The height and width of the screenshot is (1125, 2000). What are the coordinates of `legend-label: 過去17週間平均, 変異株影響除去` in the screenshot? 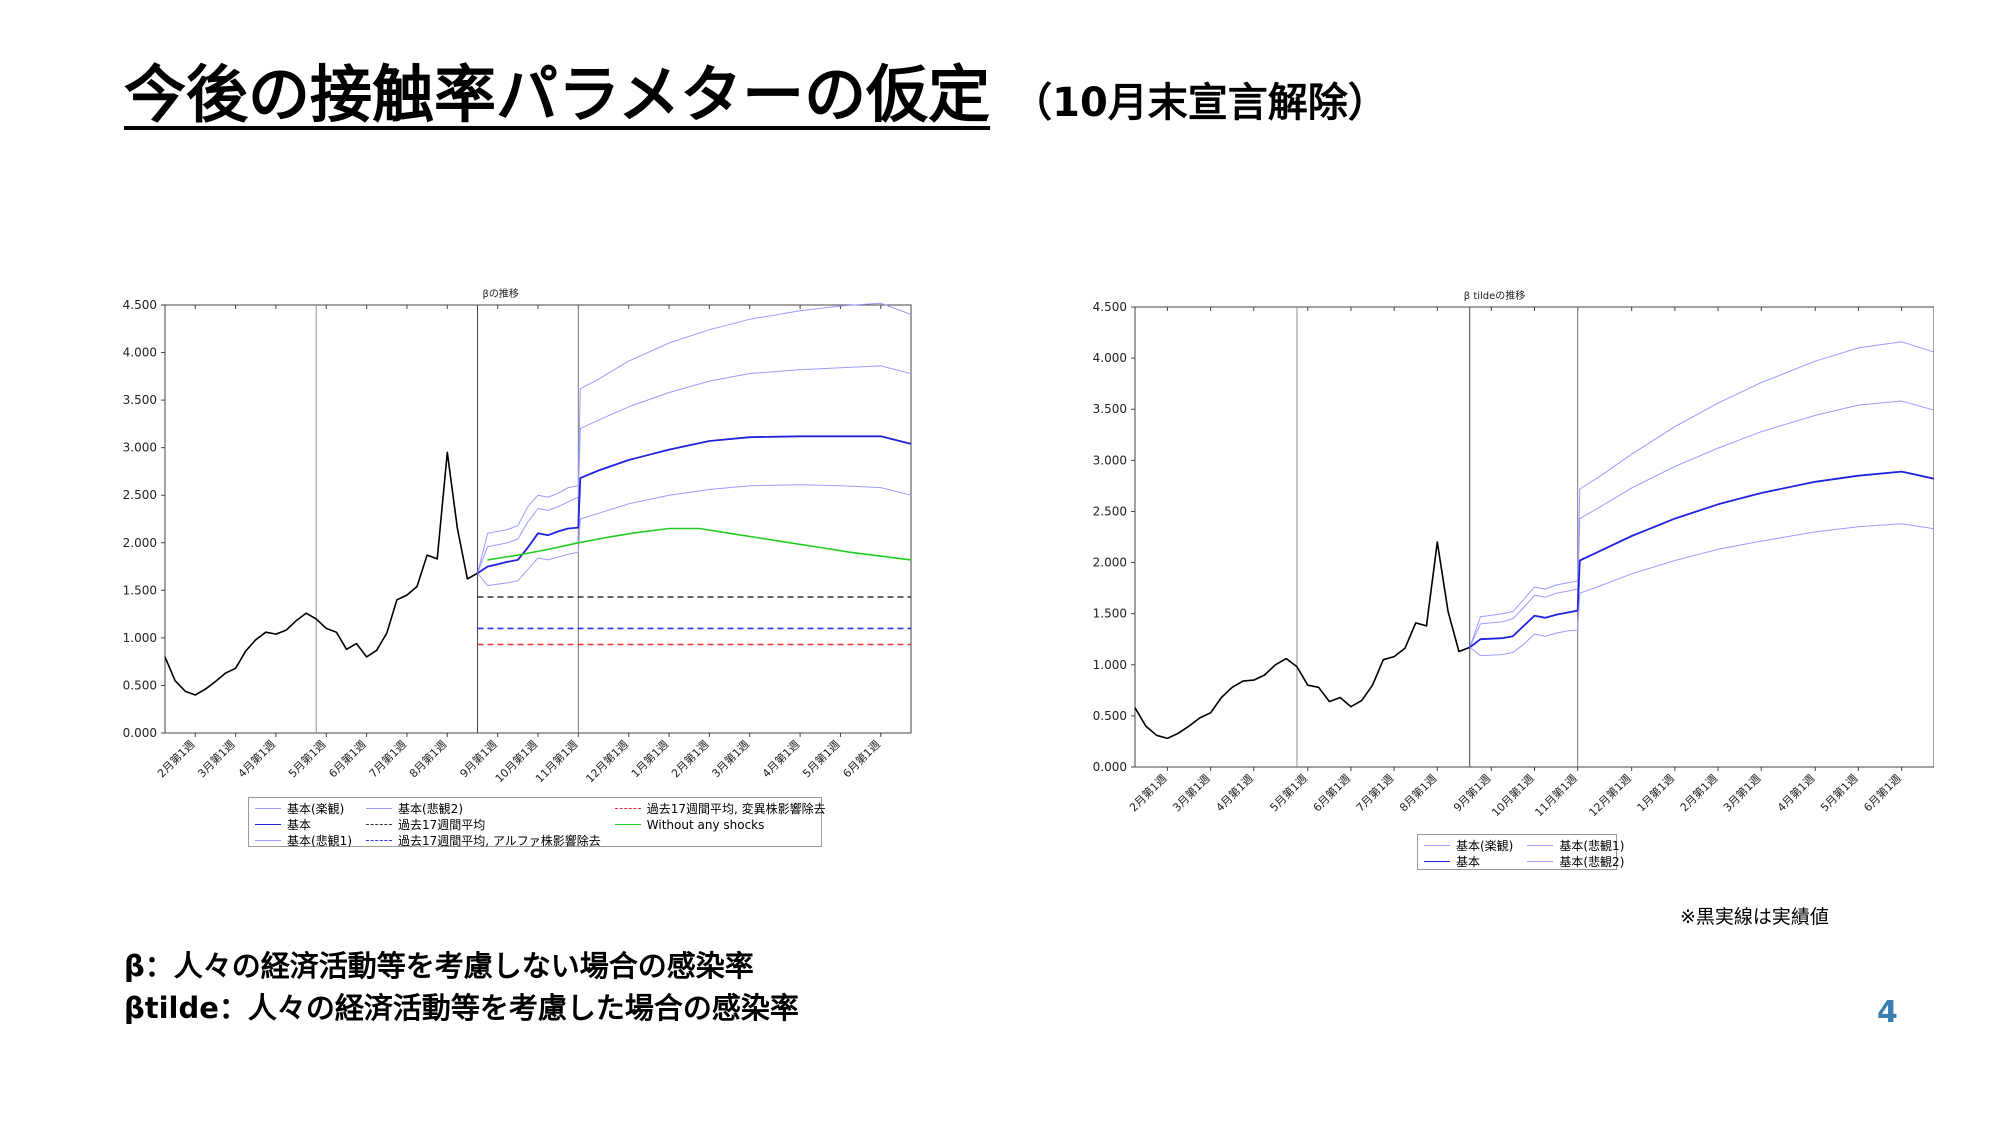 It's located at (736, 809).